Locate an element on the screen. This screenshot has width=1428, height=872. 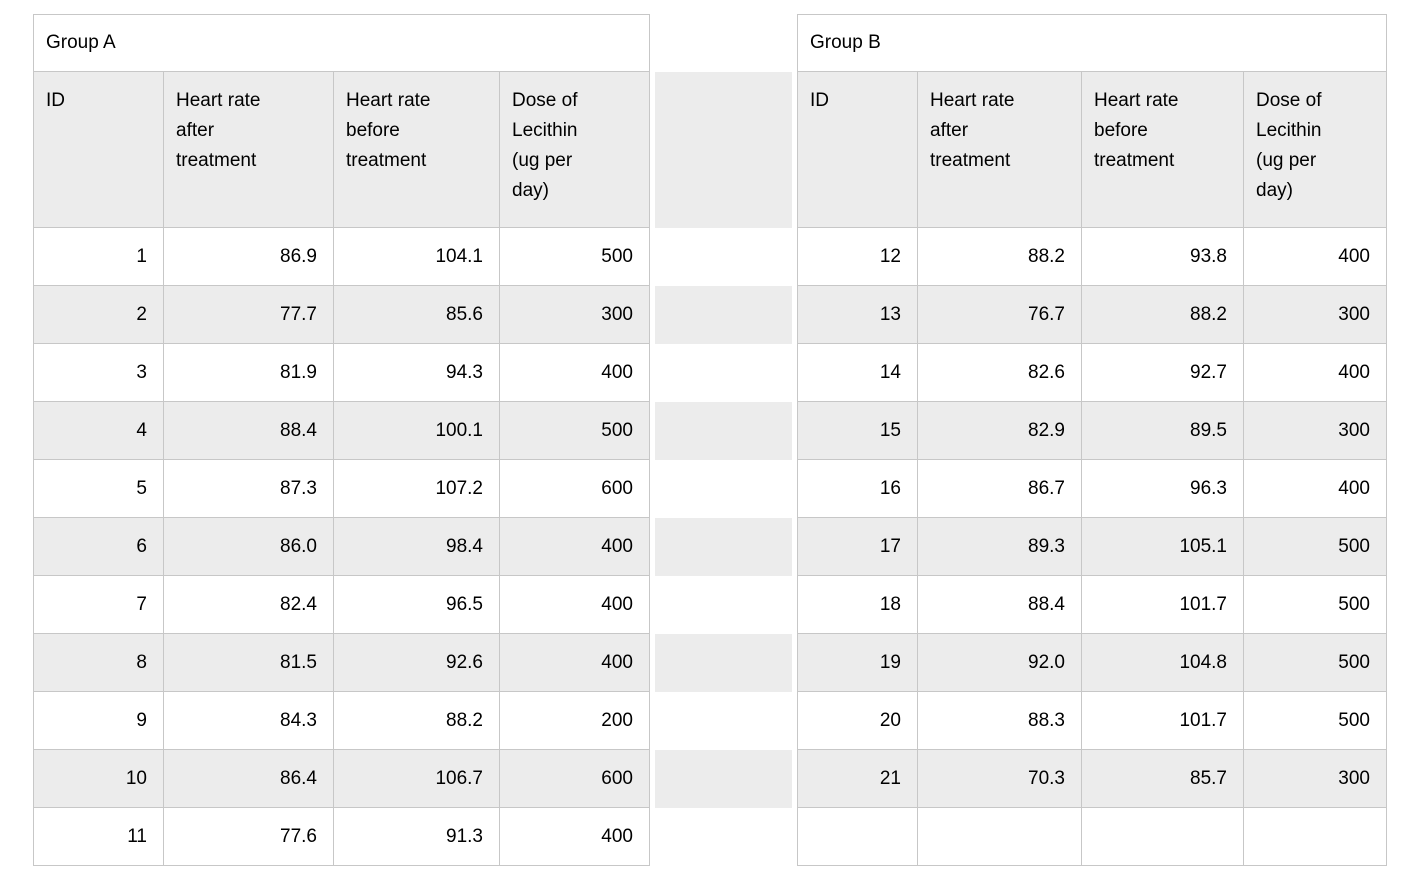
table-a-cell: 200 is located at coordinates (575, 721).